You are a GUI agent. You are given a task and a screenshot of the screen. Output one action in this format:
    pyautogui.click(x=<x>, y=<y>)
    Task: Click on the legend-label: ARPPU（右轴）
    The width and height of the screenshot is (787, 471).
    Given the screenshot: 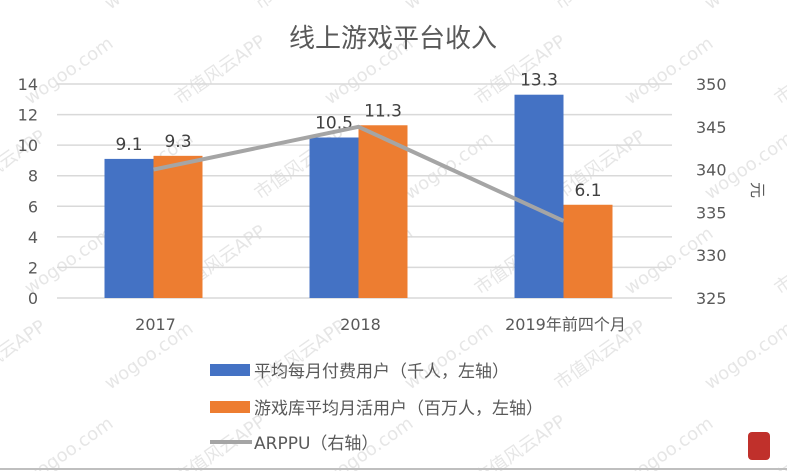 What is the action you would take?
    pyautogui.click(x=316, y=444)
    